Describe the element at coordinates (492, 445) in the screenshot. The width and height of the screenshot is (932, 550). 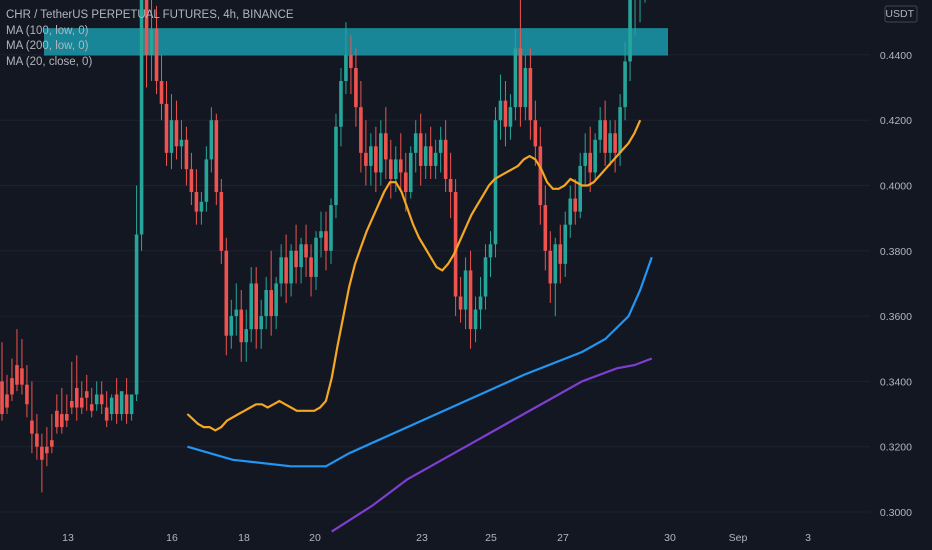
I see `ma200-line` at that location.